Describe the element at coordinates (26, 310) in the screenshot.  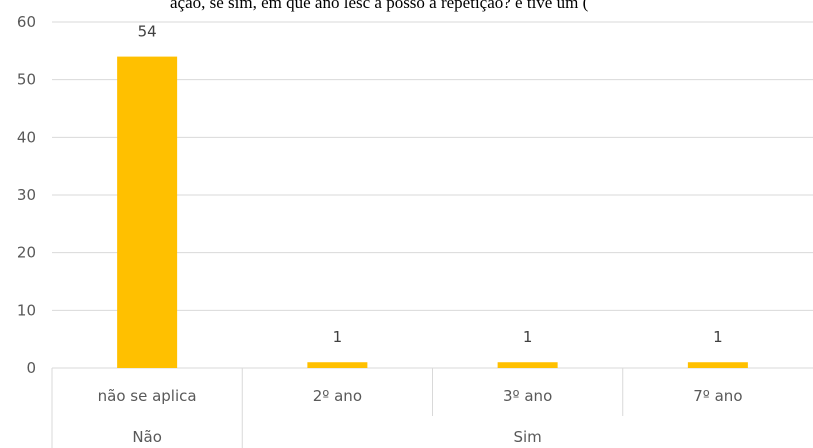
I see `y-tick-label-10: 10` at that location.